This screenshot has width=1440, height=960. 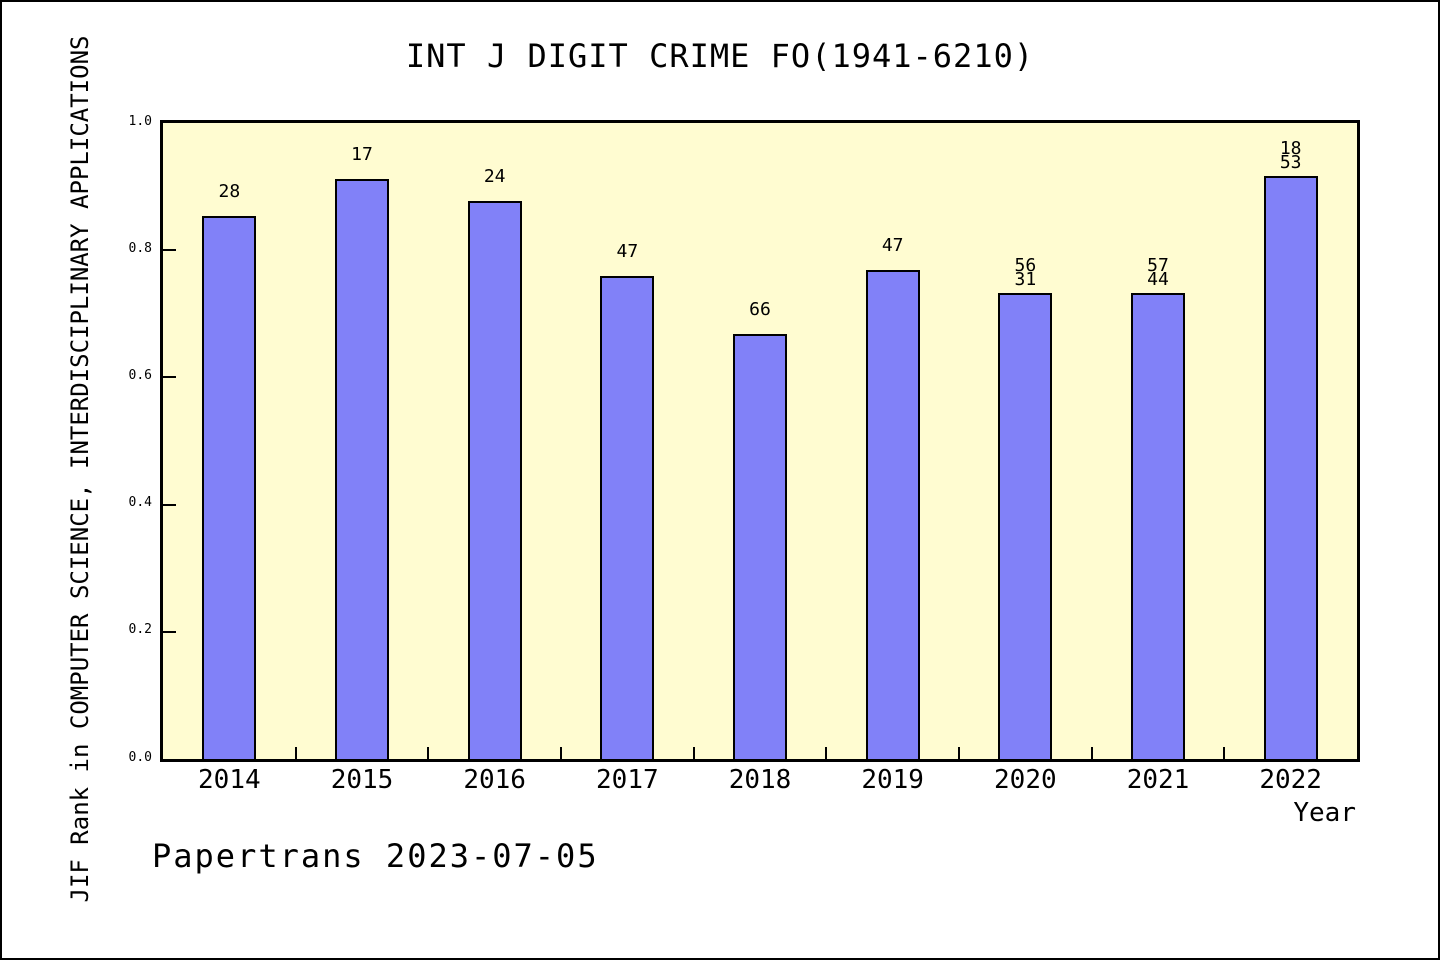 What do you see at coordinates (1158, 780) in the screenshot?
I see `x-tick-label-2021: 2021` at bounding box center [1158, 780].